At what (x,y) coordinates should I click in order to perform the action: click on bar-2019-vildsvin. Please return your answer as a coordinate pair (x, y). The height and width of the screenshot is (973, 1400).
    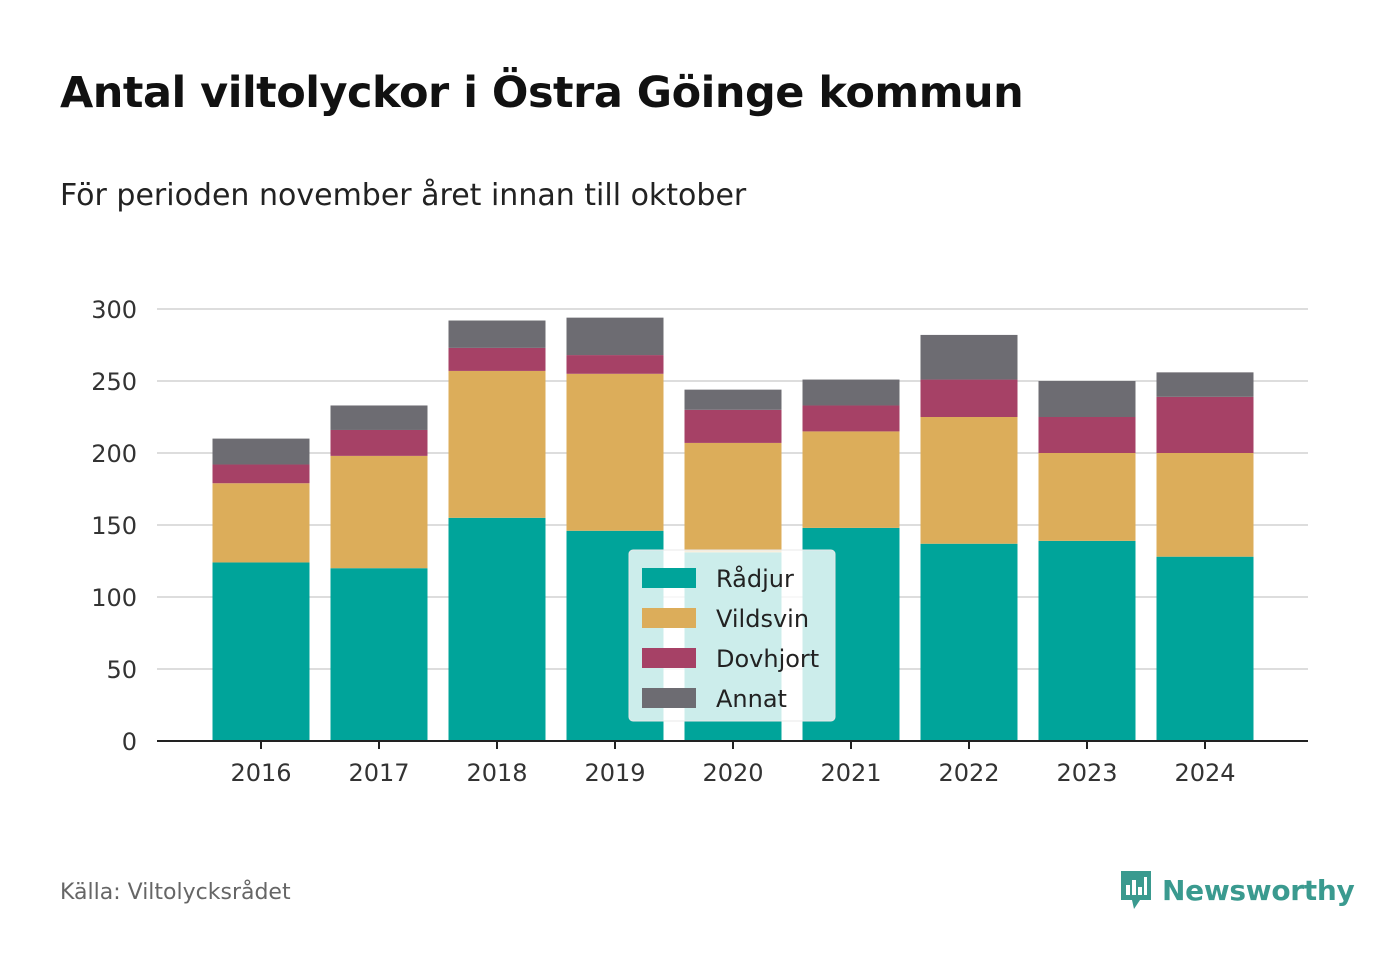
    Looking at the image, I should click on (615, 452).